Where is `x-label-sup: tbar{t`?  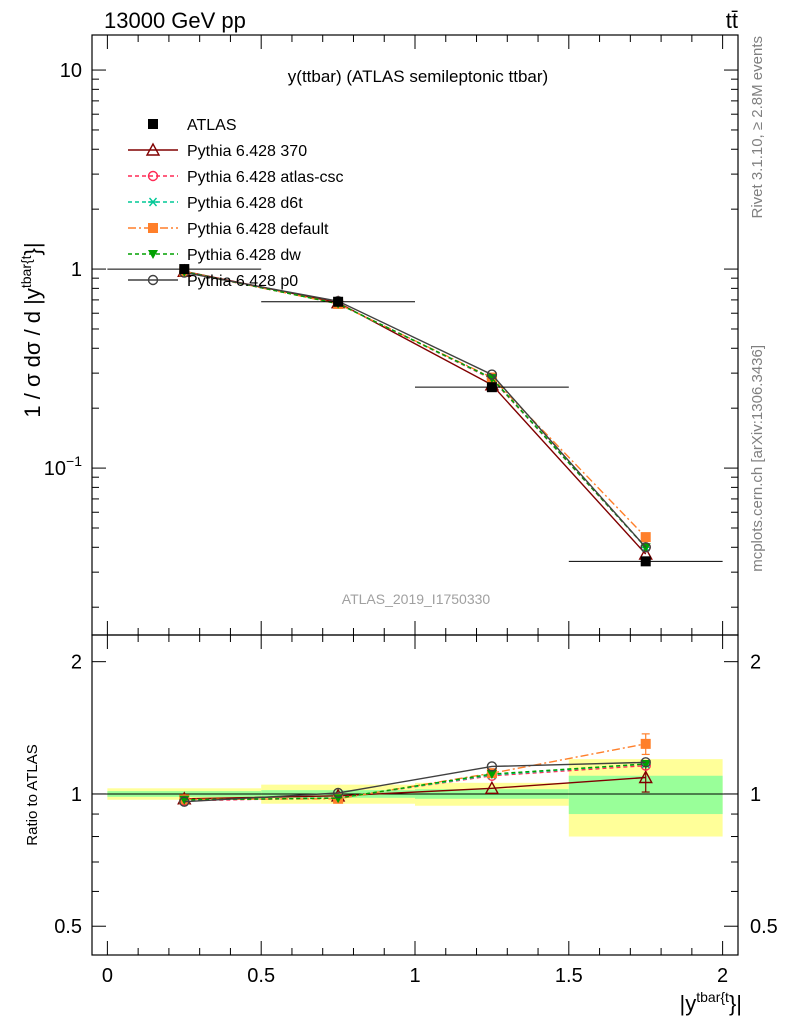
x-label-sup: tbar{t is located at coordinates (712, 997).